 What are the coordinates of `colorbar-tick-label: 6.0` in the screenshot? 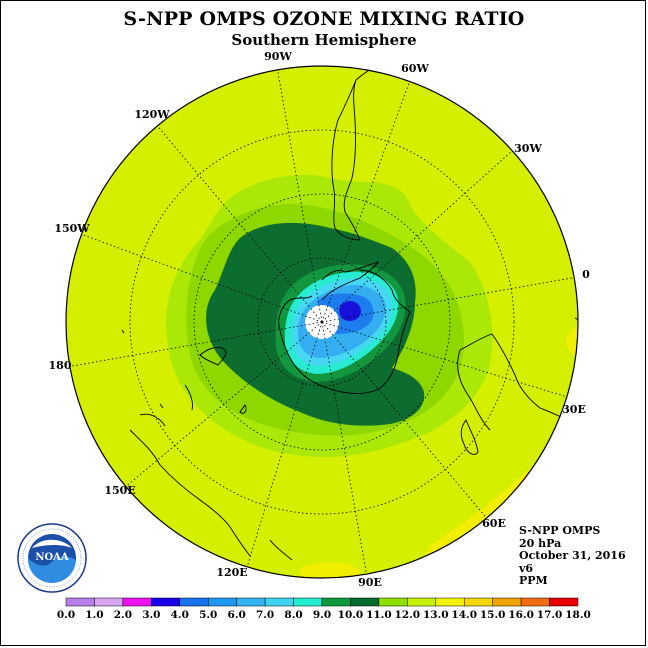 It's located at (237, 615).